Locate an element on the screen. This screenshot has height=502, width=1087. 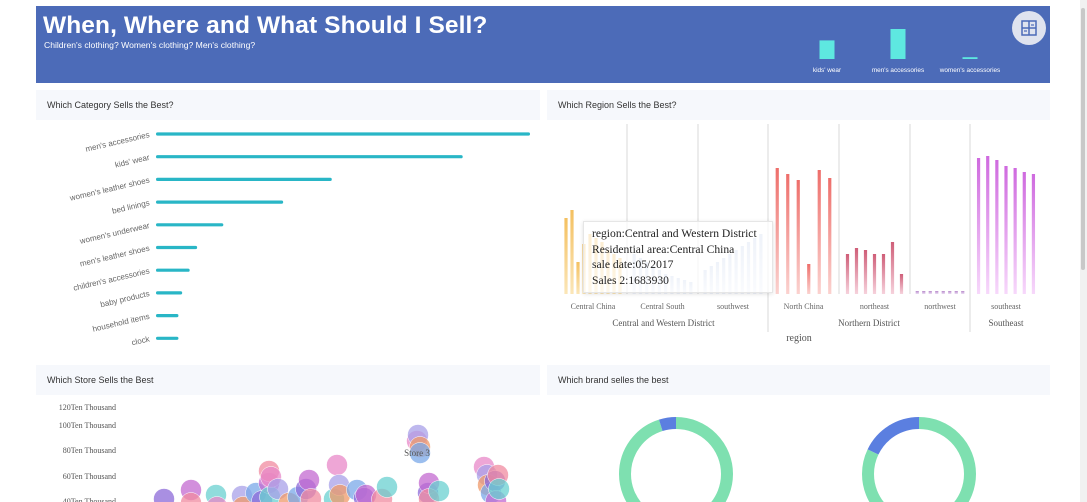
category-panel-header: Which Category Sells the Best? is located at coordinates (288, 105).